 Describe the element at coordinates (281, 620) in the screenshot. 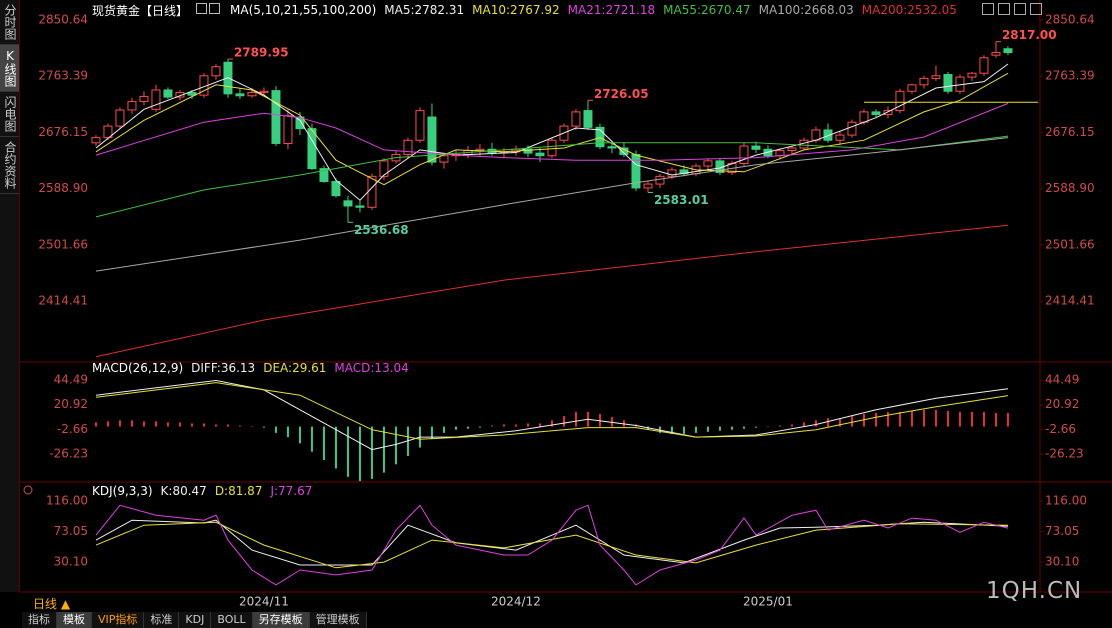

I see `bottom-tab: 另存模板` at that location.